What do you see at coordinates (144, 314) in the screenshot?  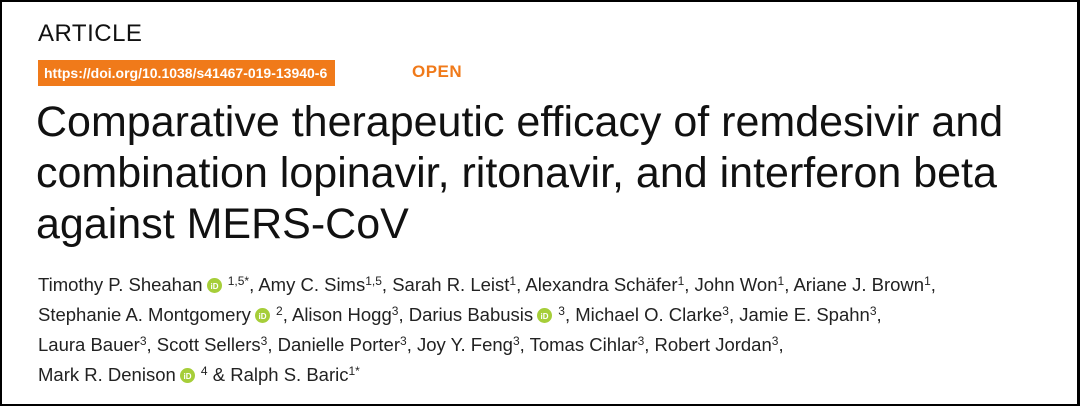 I see `author-name: Stephanie A. Montgomery` at bounding box center [144, 314].